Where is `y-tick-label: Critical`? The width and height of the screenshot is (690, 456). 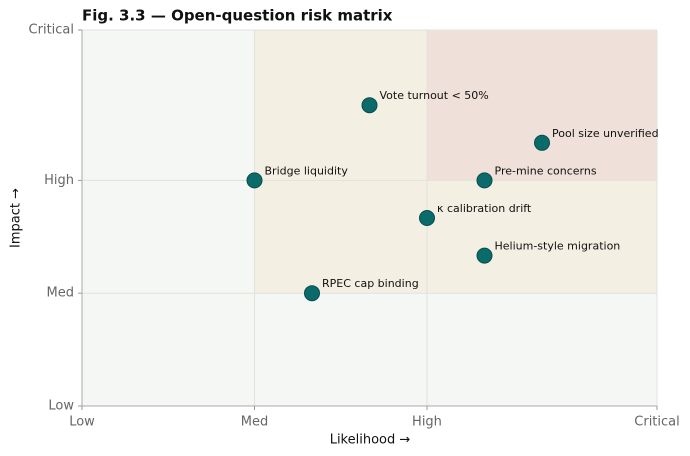
y-tick-label: Critical is located at coordinates (51, 30).